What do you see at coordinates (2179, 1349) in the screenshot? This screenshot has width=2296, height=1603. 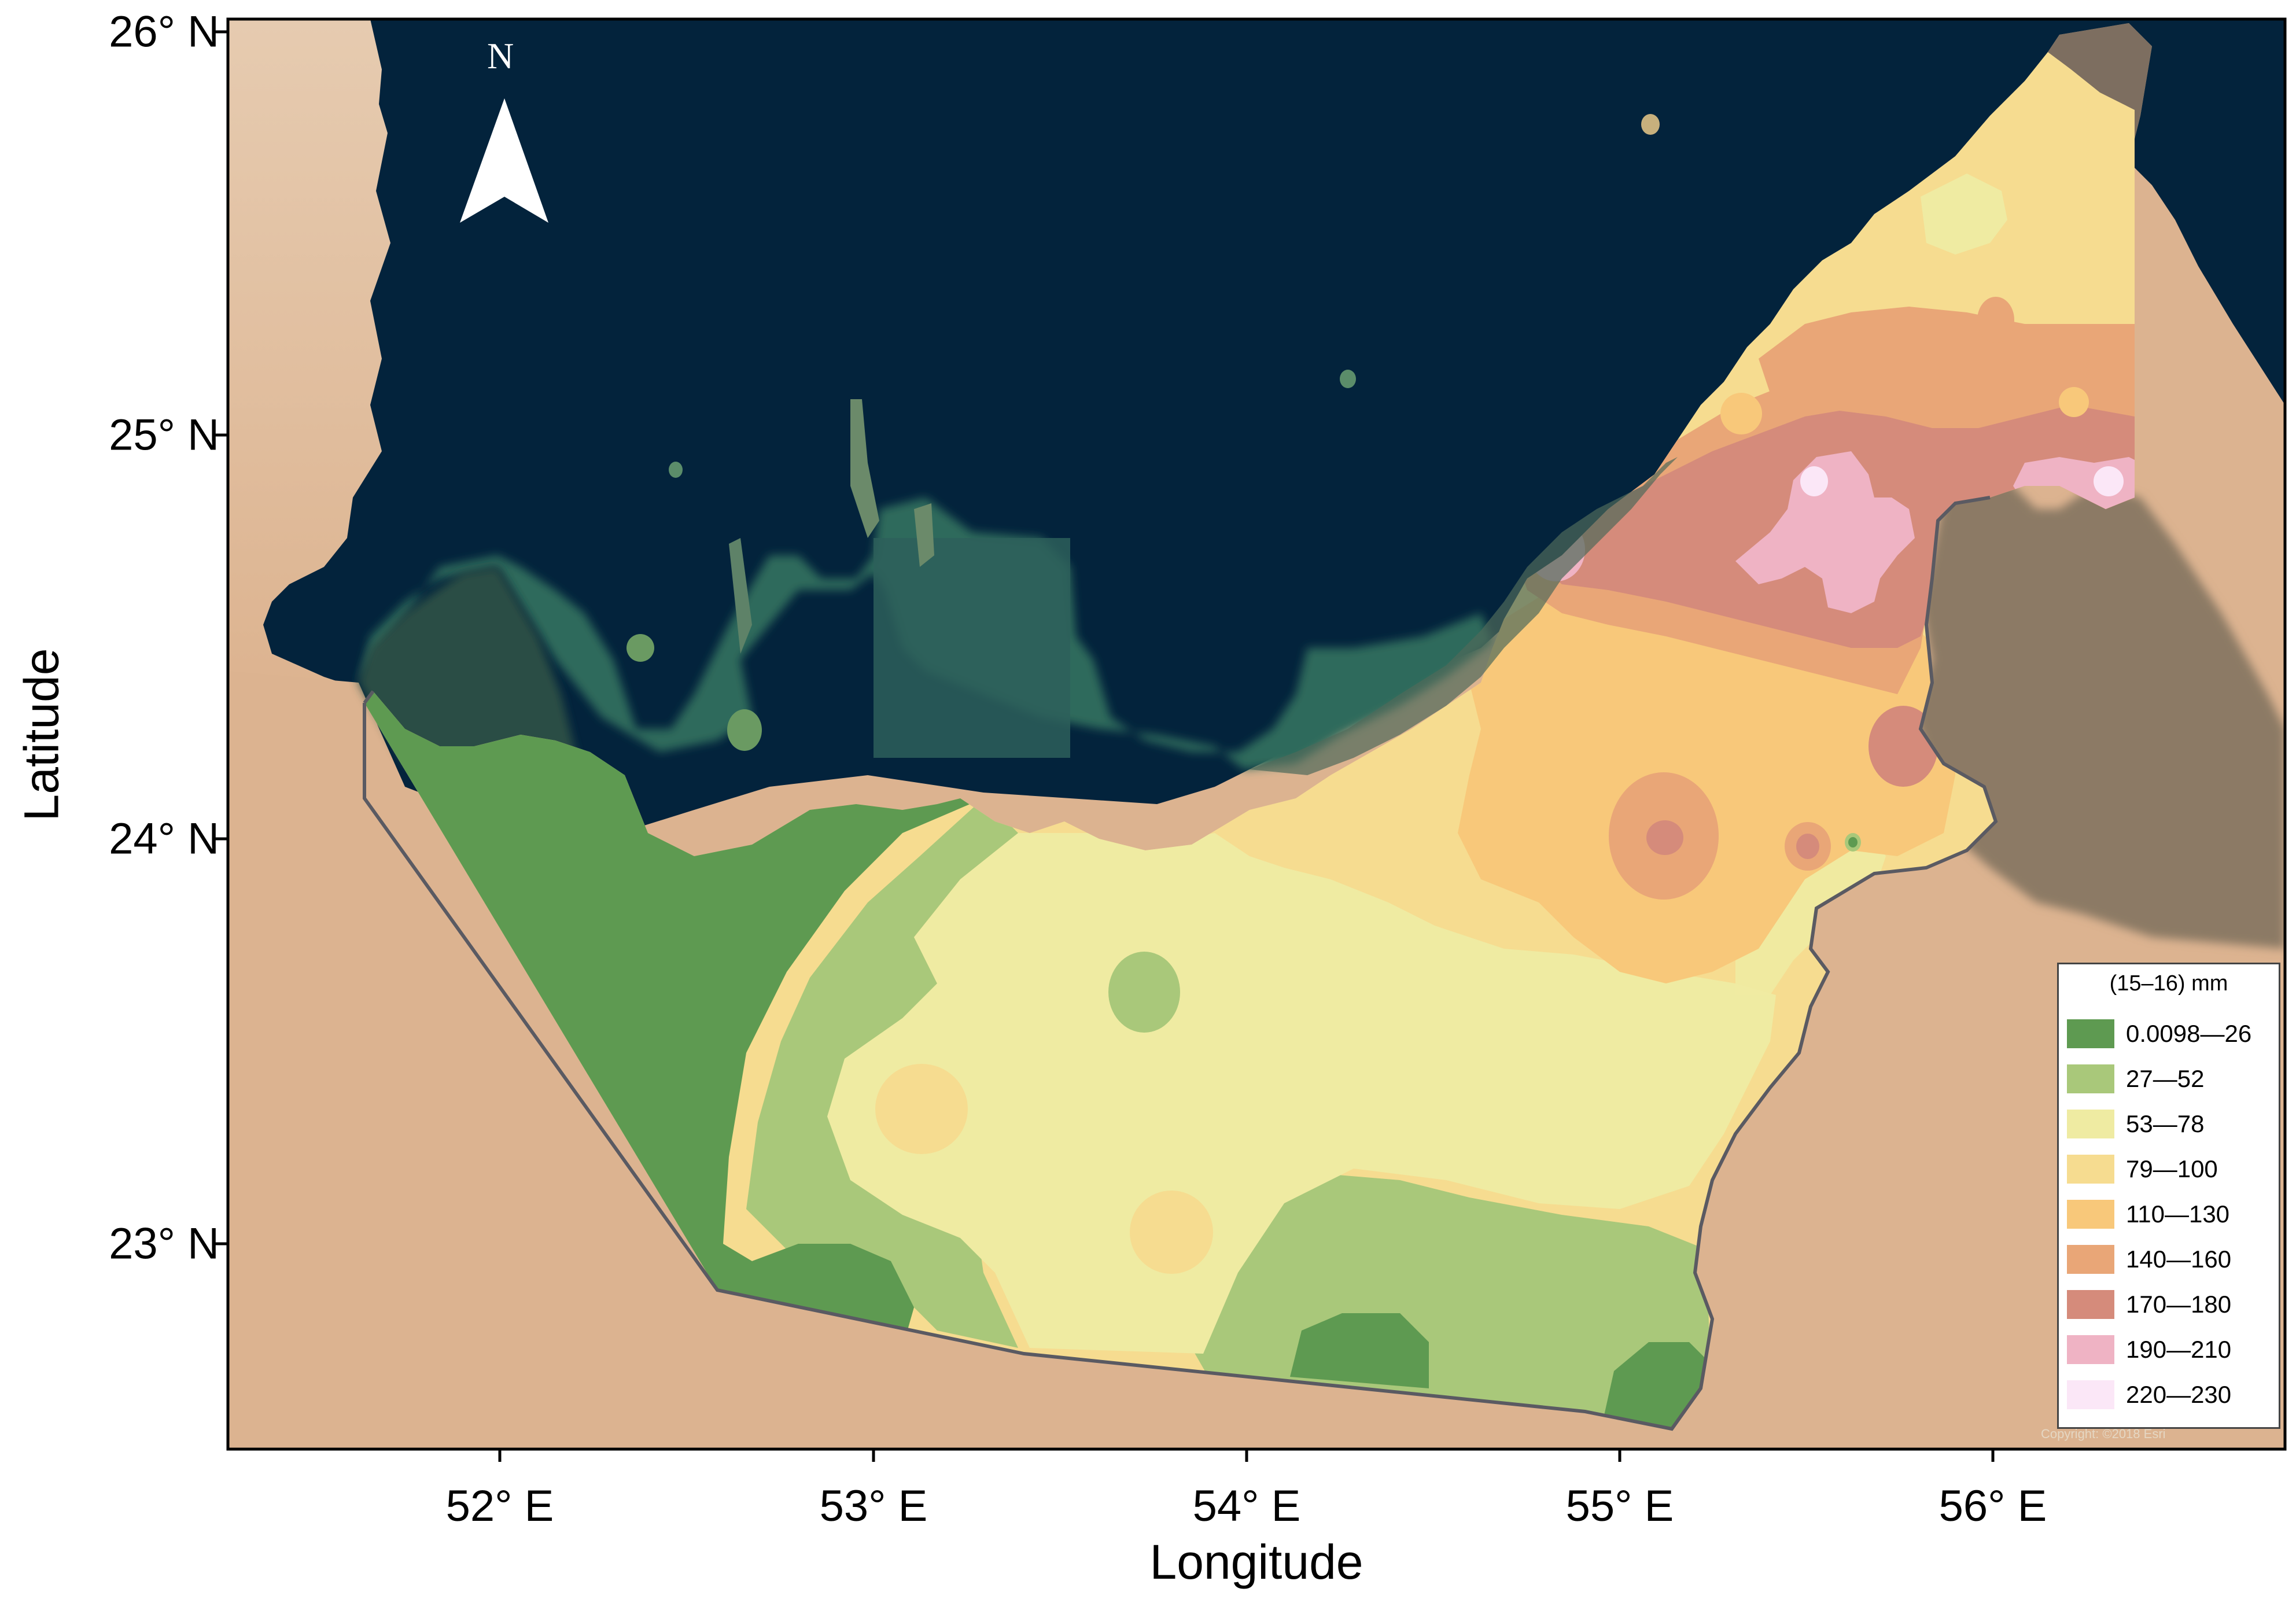 I see `legend-label: 190—210` at bounding box center [2179, 1349].